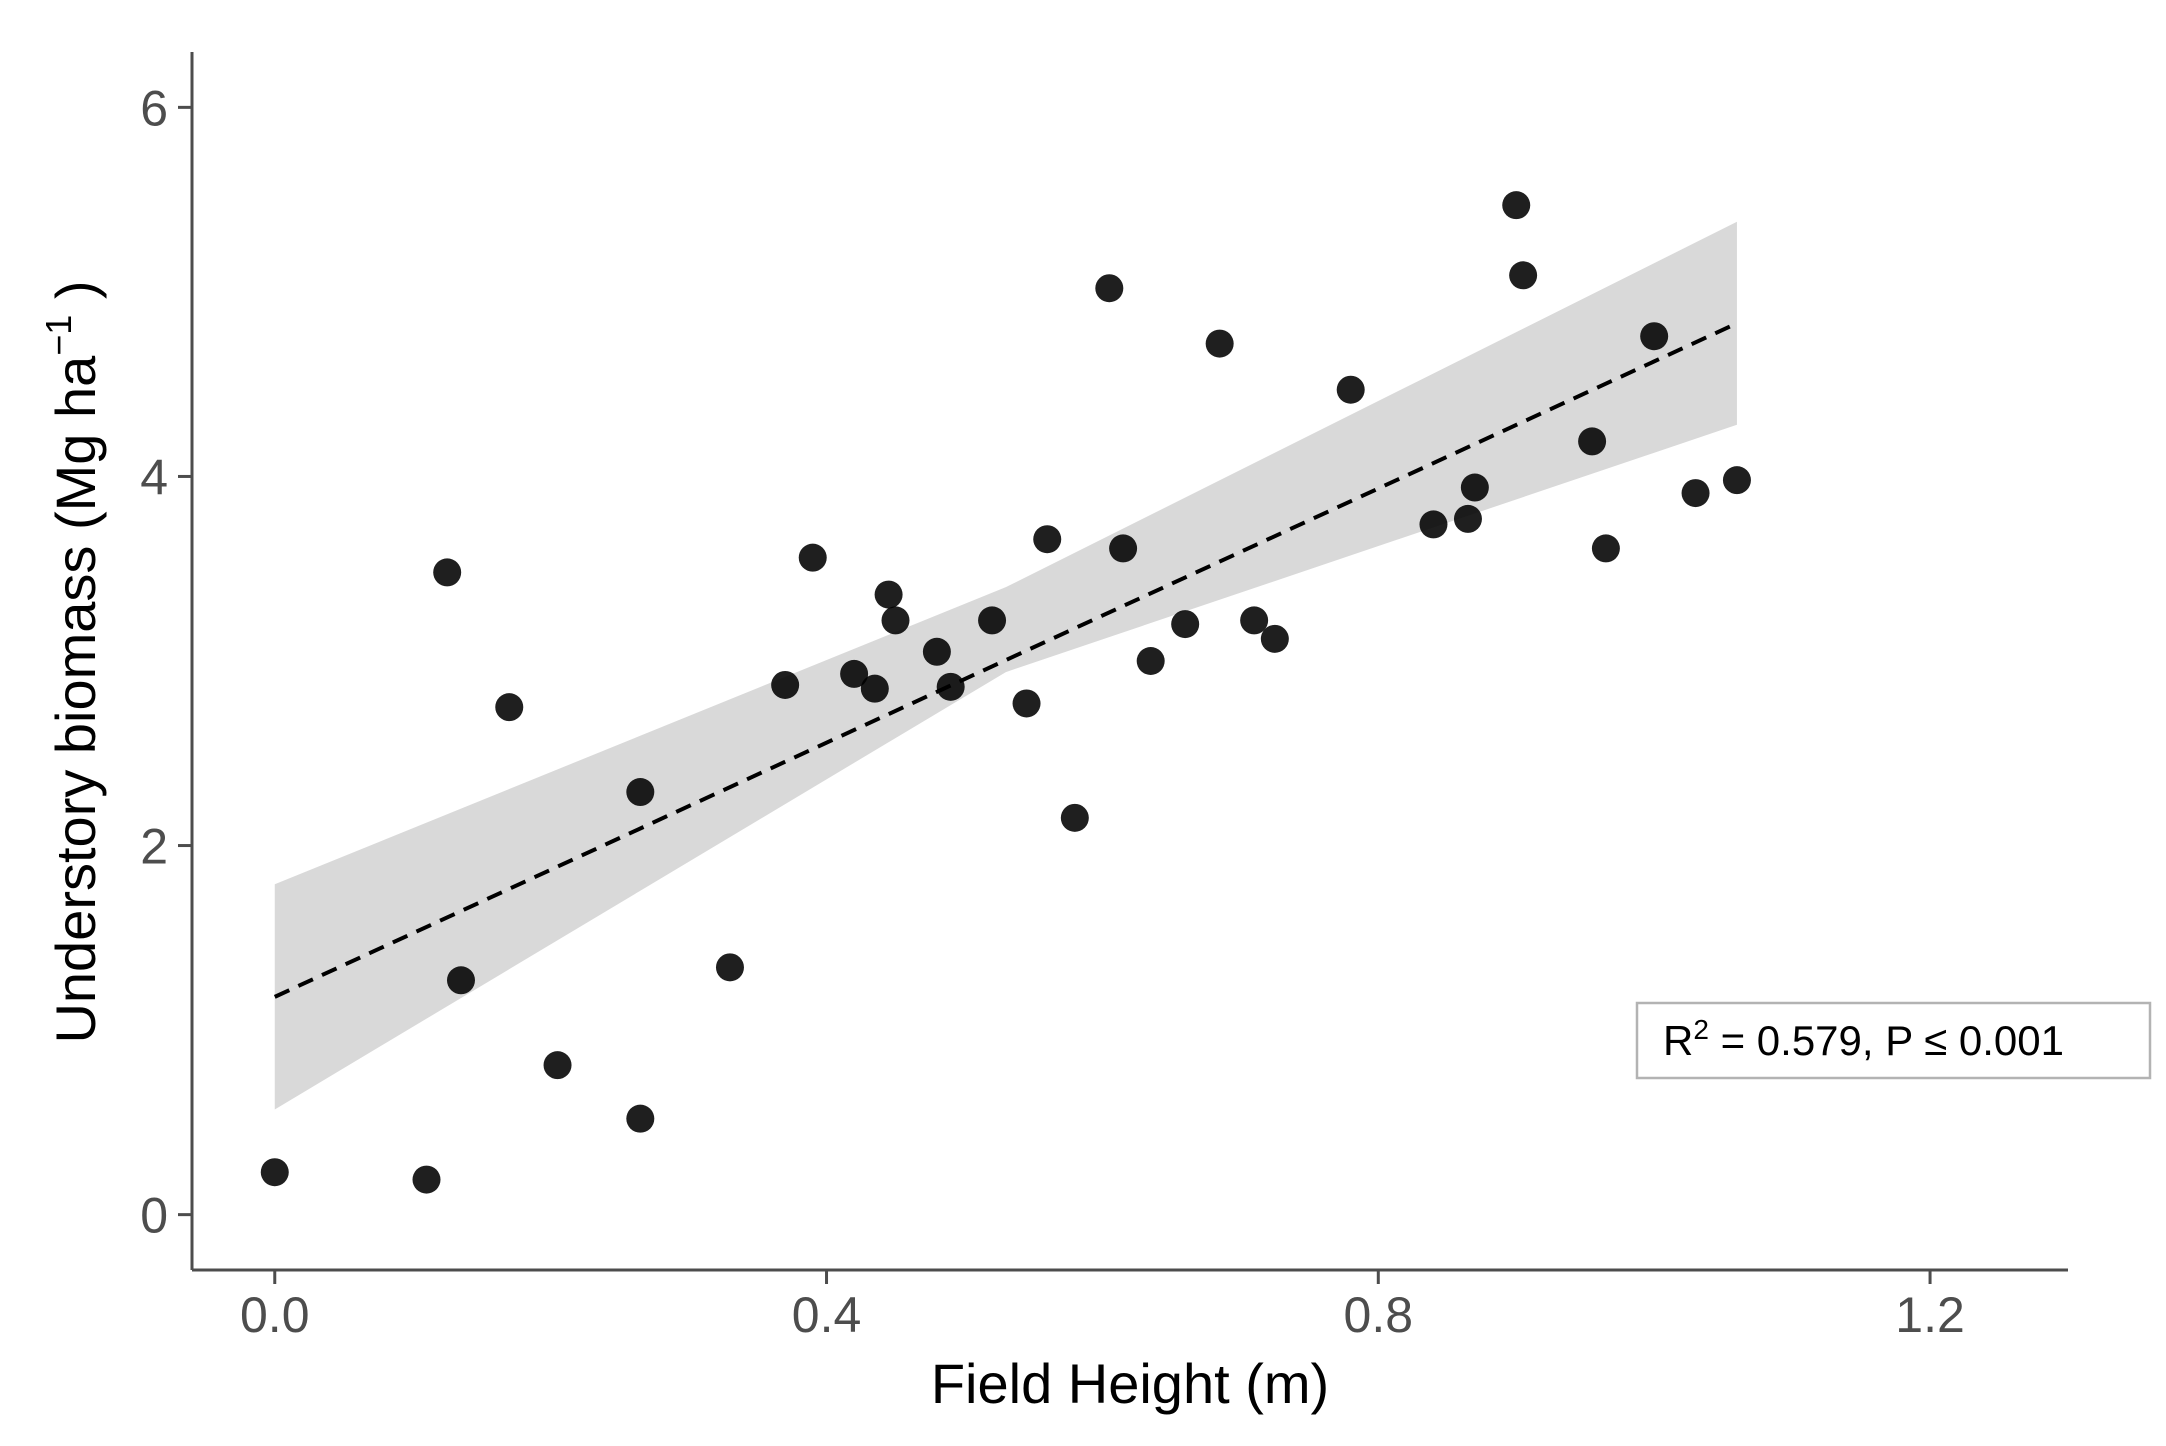 The image size is (2166, 1446). What do you see at coordinates (1886, 1040) in the screenshot?
I see `stats-annotation-suffix: = 0.579, P ≤ 0.001` at bounding box center [1886, 1040].